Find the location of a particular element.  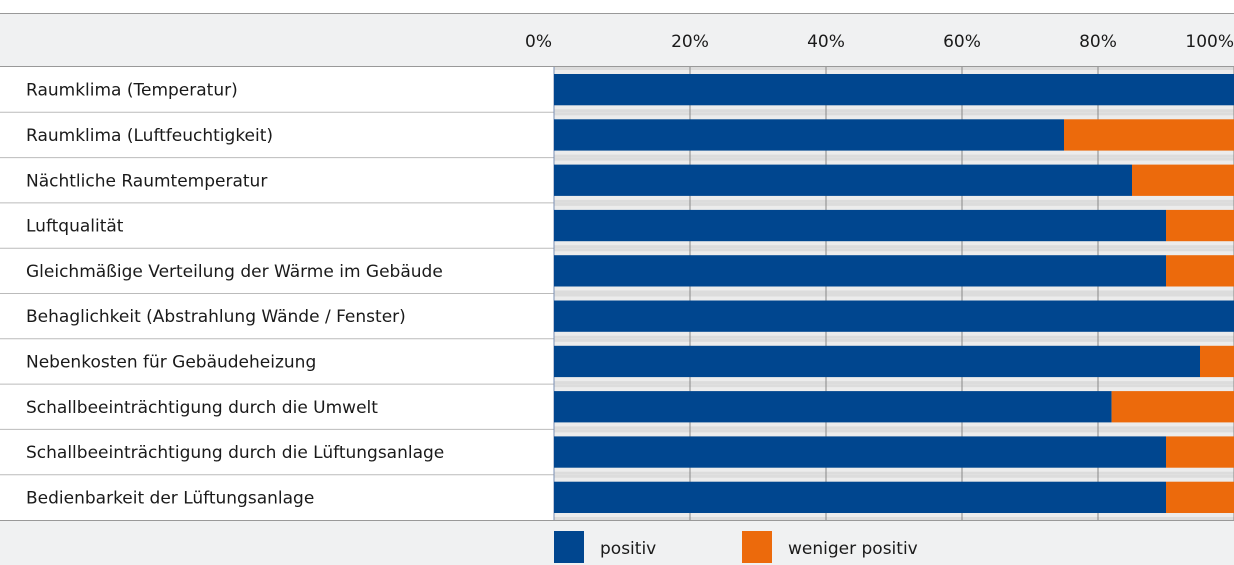

x-tick-label: 20% is located at coordinates (690, 42).